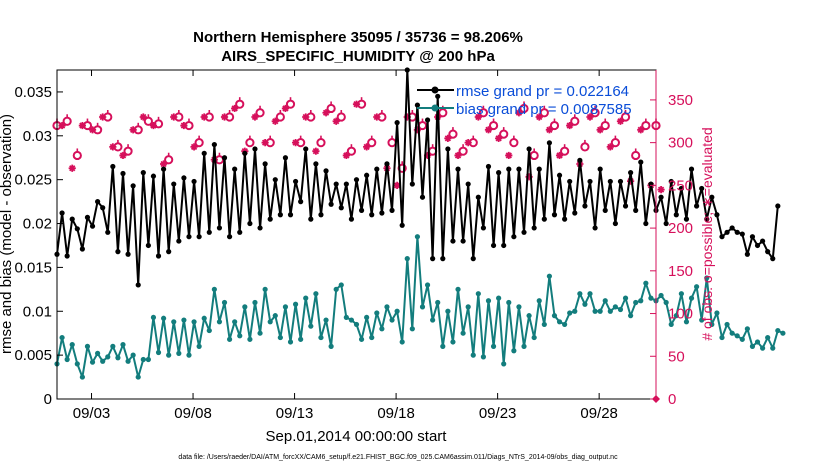 This screenshot has height=470, width=830. Describe the element at coordinates (358, 56) in the screenshot. I see `chart-subtitle: AIRS_SPECIFIC_HUMIDITY @ 200 hPa` at that location.